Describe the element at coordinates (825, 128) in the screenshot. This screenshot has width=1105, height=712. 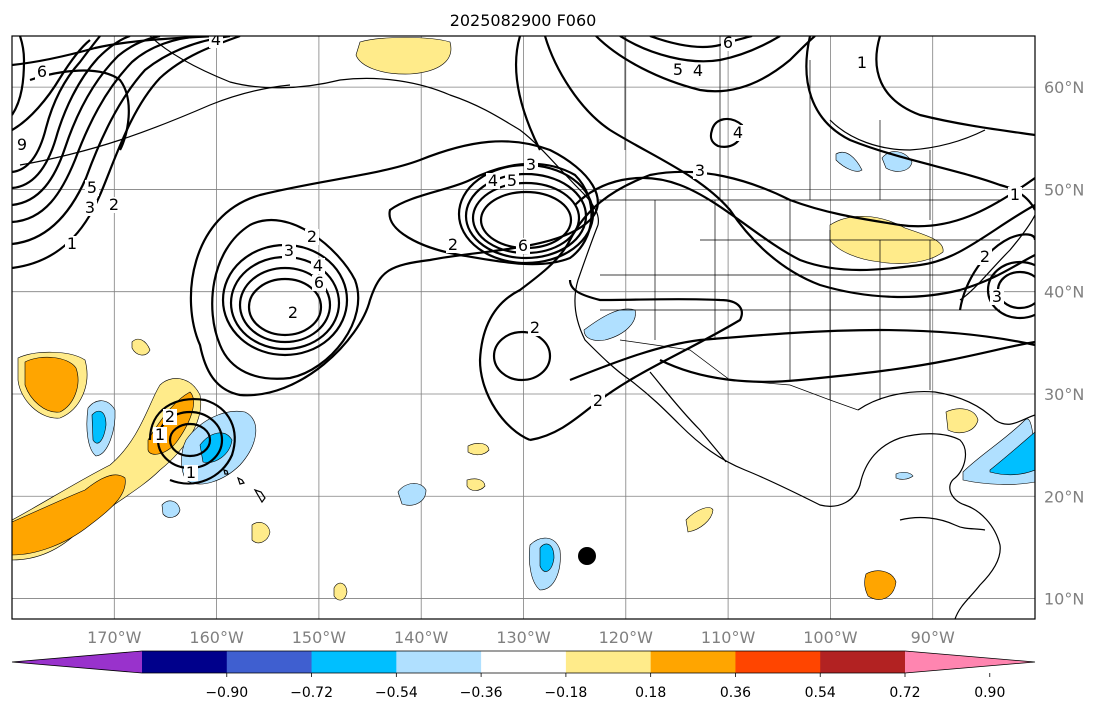
I see `border-provinces` at that location.